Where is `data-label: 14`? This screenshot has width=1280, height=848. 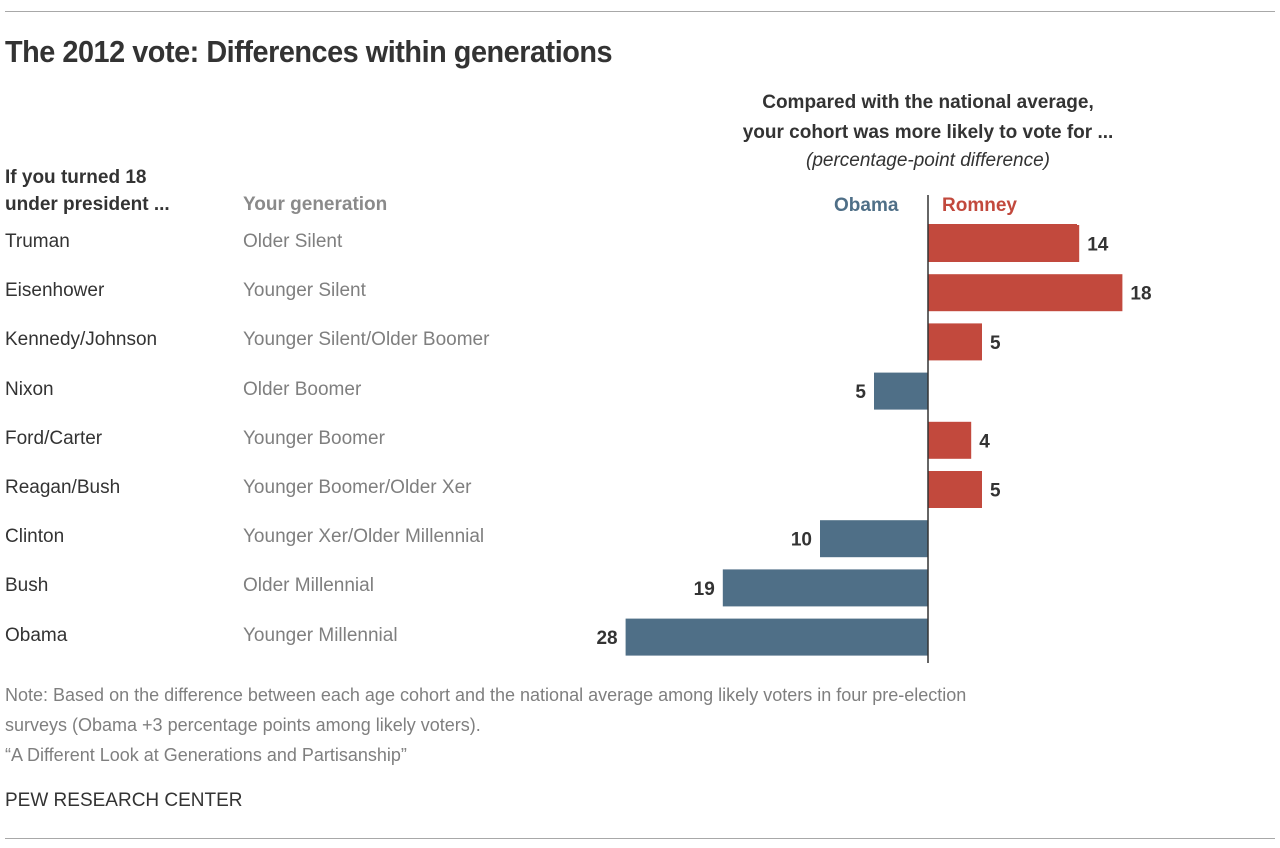 data-label: 14 is located at coordinates (1098, 245).